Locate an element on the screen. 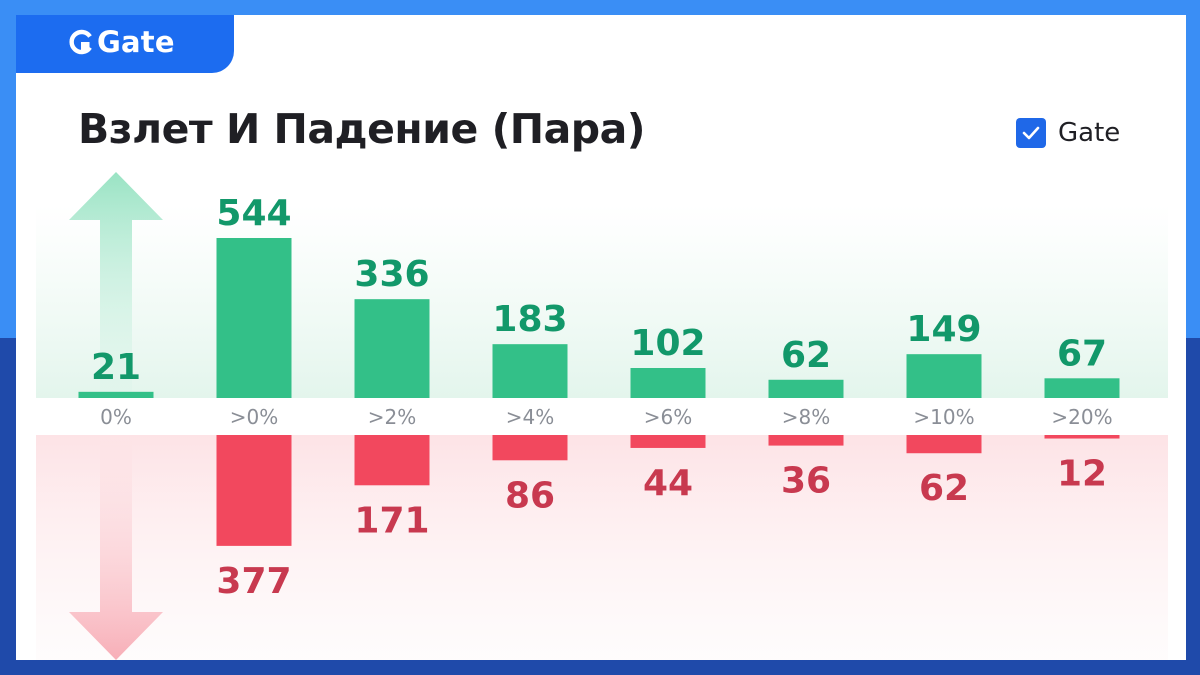  up-value-label: 149 is located at coordinates (943, 329).